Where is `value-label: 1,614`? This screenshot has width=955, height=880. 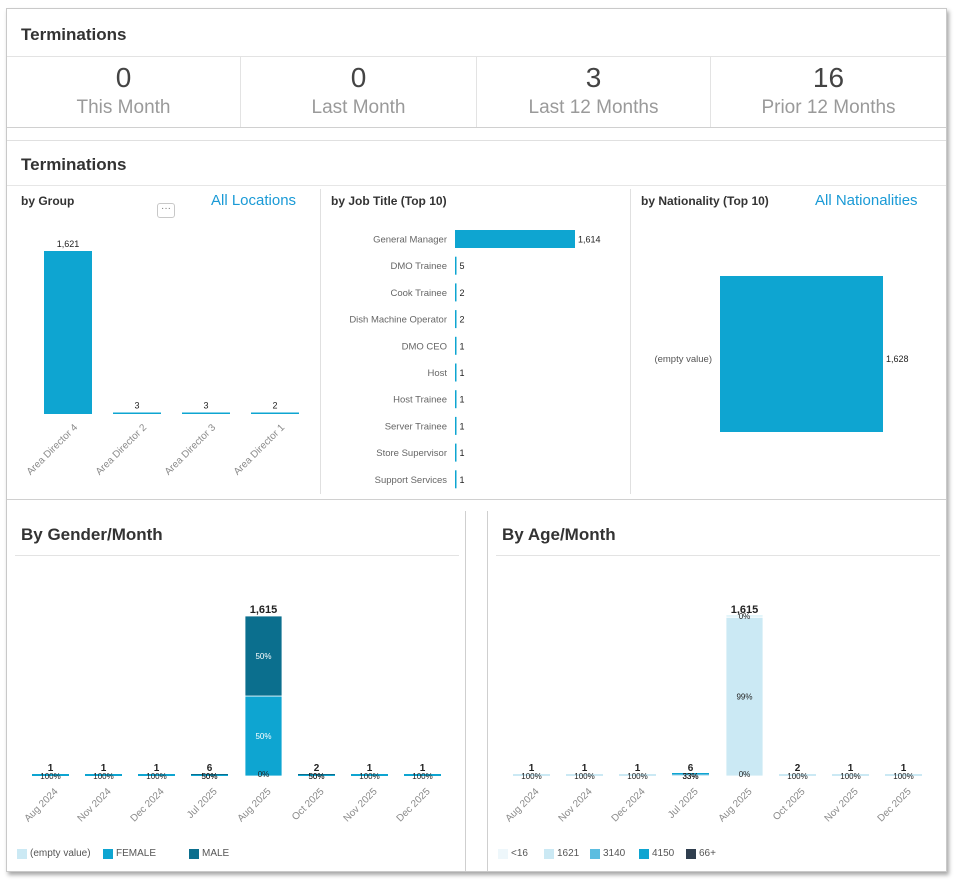
value-label: 1,614 is located at coordinates (589, 240).